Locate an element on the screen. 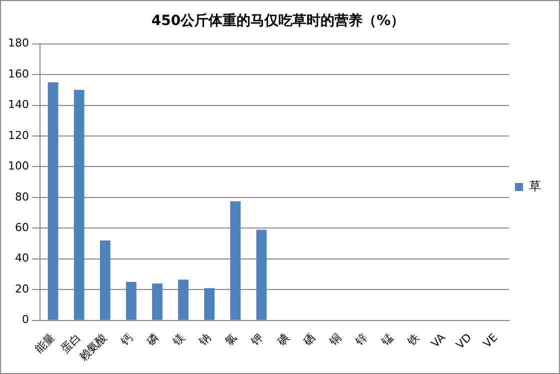 This screenshot has width=560, height=374. x-tick-label: 铜 is located at coordinates (335, 339).